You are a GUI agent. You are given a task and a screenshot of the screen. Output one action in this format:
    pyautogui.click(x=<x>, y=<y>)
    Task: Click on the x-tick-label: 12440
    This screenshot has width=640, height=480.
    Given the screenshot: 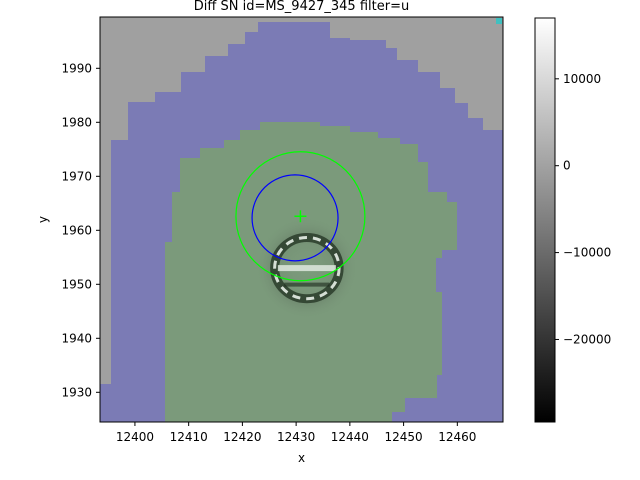 What is the action you would take?
    pyautogui.click(x=350, y=437)
    